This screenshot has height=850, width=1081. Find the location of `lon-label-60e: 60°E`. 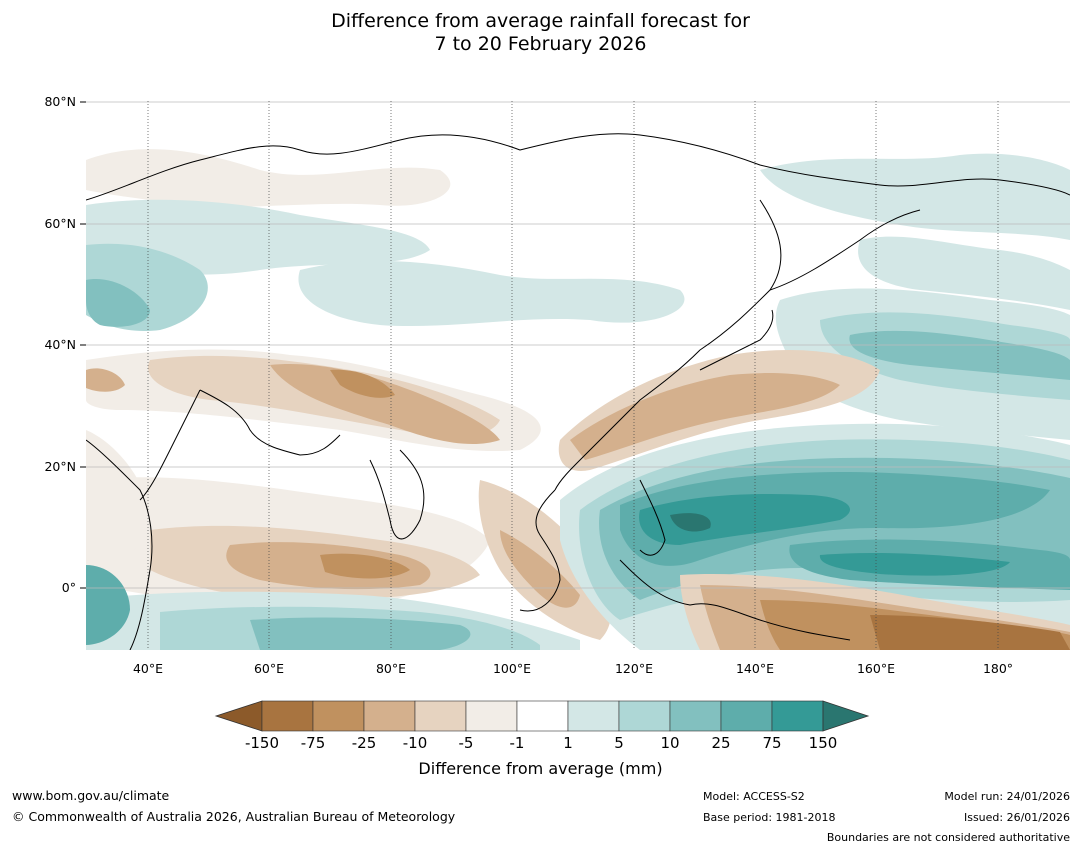

lon-label-60e: 60°E is located at coordinates (269, 668).